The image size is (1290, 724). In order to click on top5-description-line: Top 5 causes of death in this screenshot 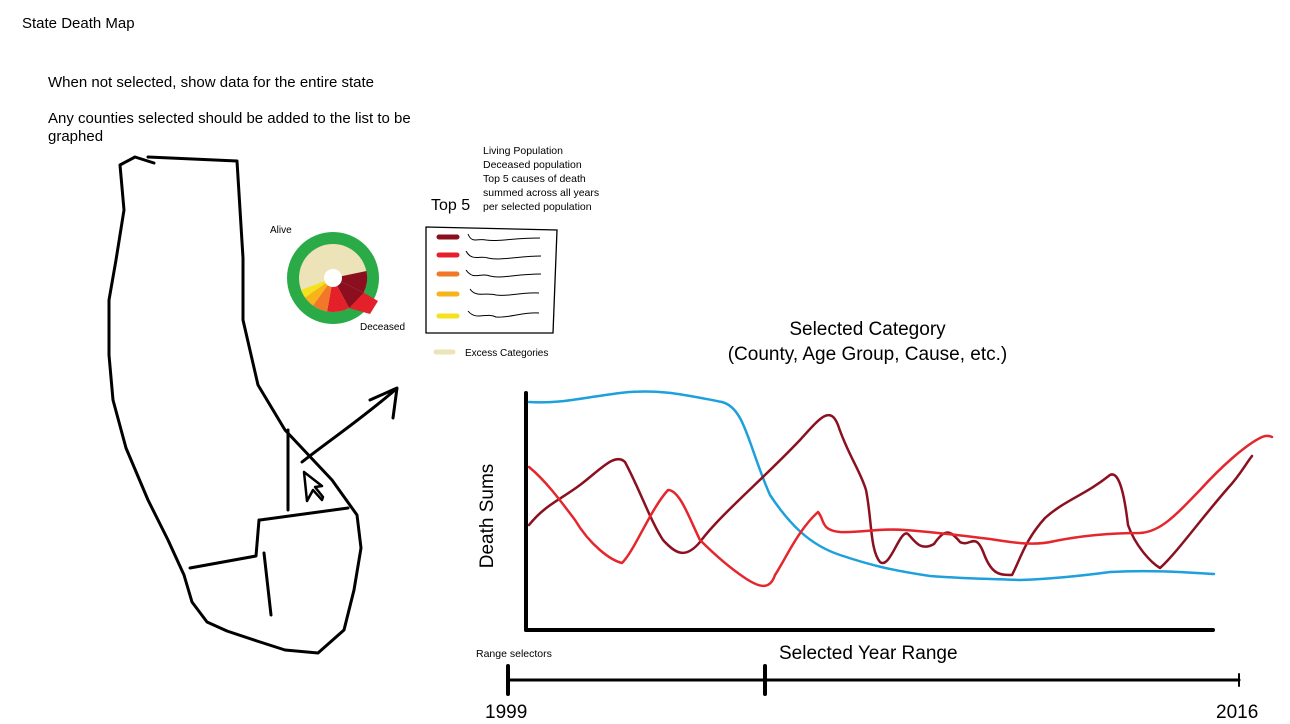, I will do `click(534, 179)`.